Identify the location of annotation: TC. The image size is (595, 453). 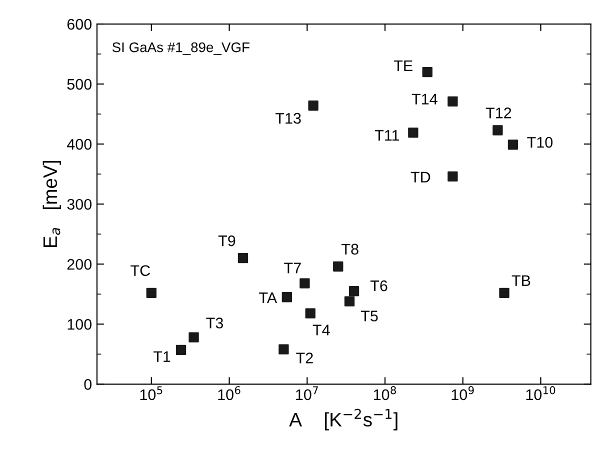
(140, 270).